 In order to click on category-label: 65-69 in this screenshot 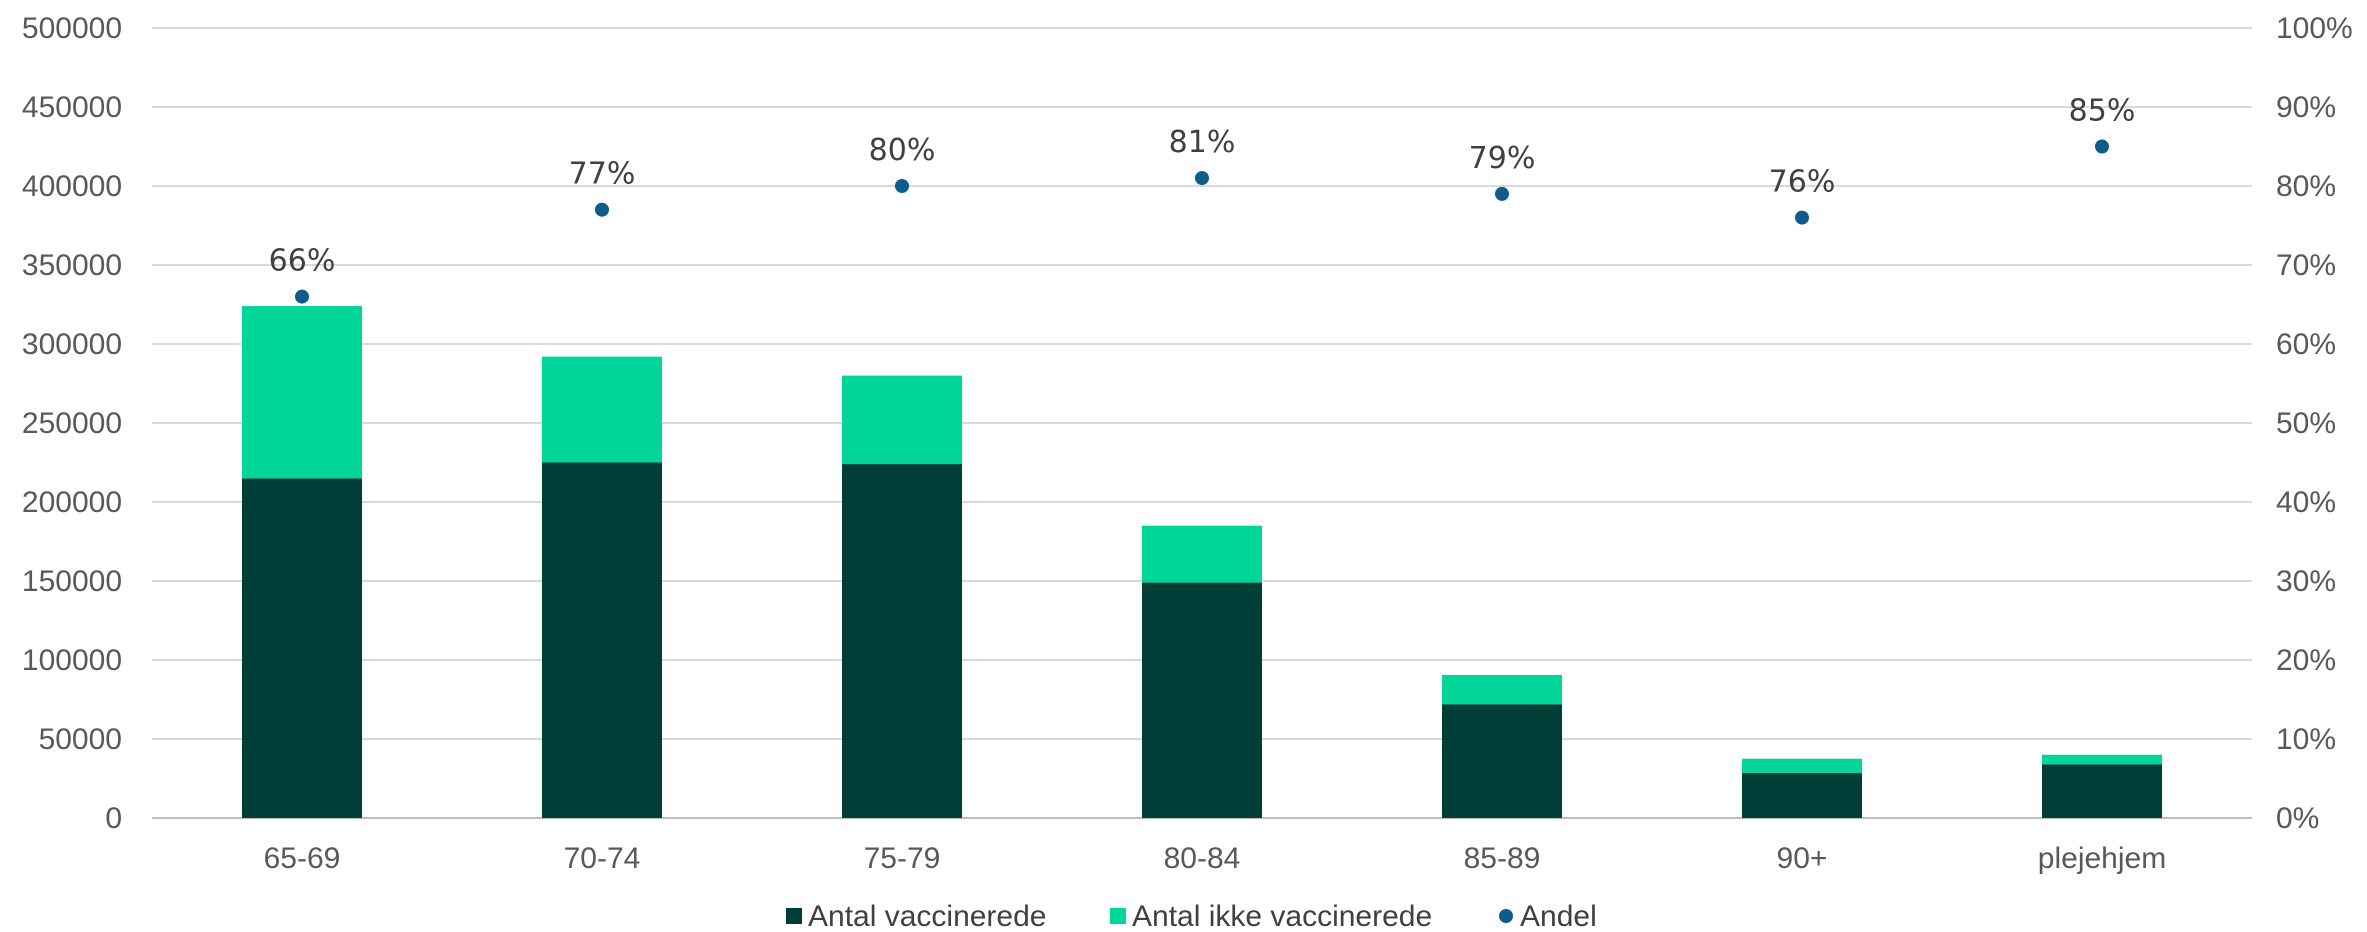, I will do `click(302, 858)`.